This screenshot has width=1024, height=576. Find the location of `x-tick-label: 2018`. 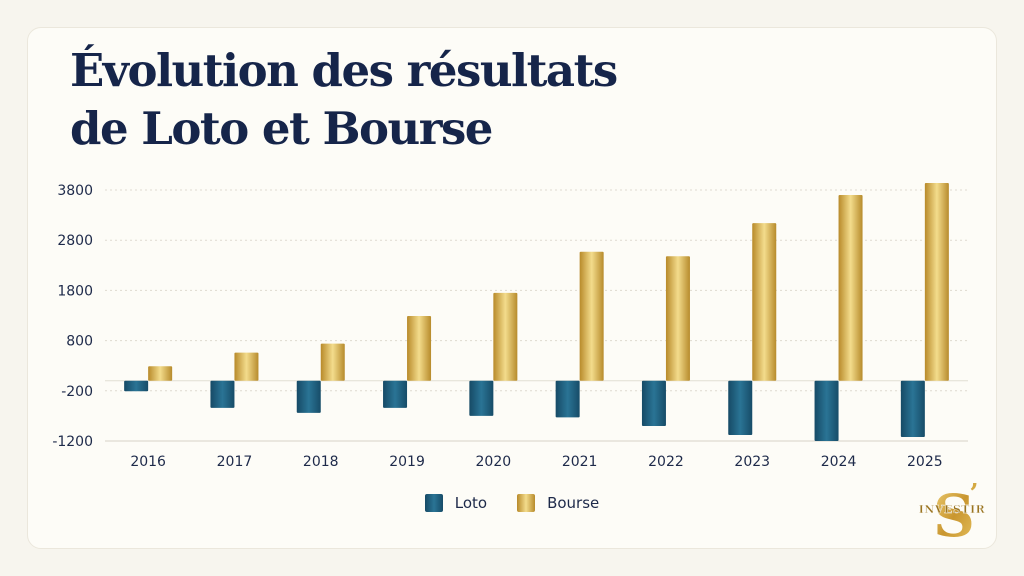

x-tick-label: 2018 is located at coordinates (321, 462).